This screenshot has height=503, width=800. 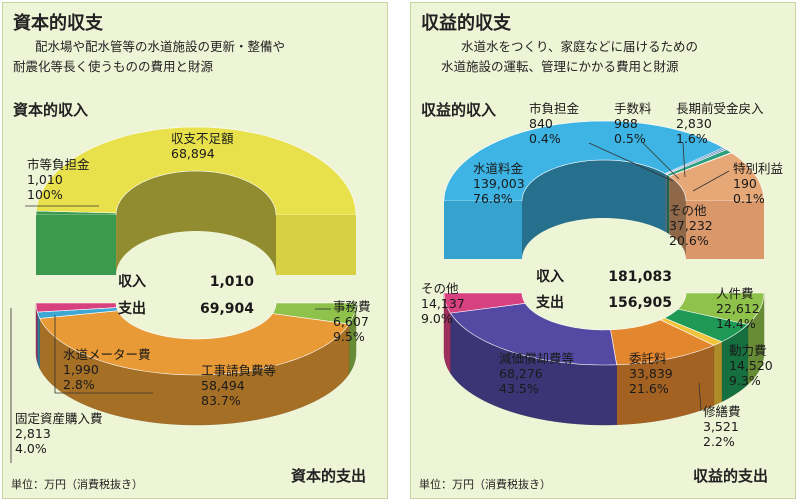 What do you see at coordinates (648, 358) in the screenshot?
I see `data-label-line: 委託料` at bounding box center [648, 358].